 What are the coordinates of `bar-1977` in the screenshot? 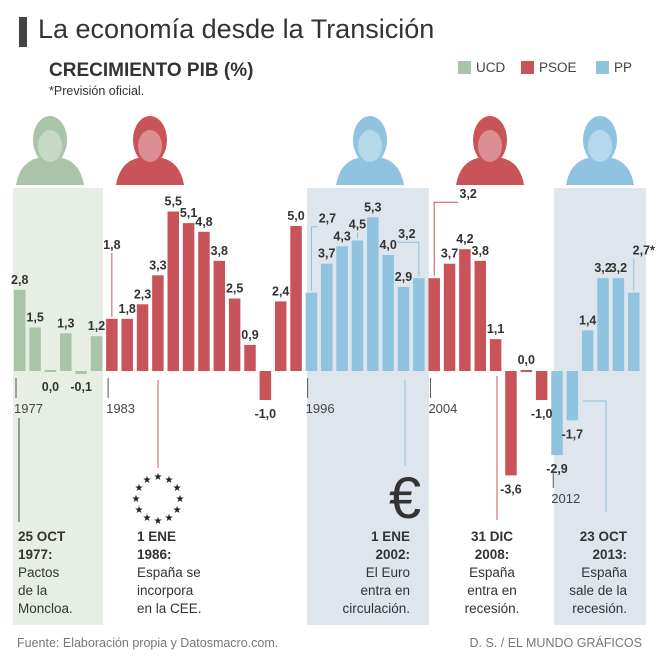 It's located at (20, 330).